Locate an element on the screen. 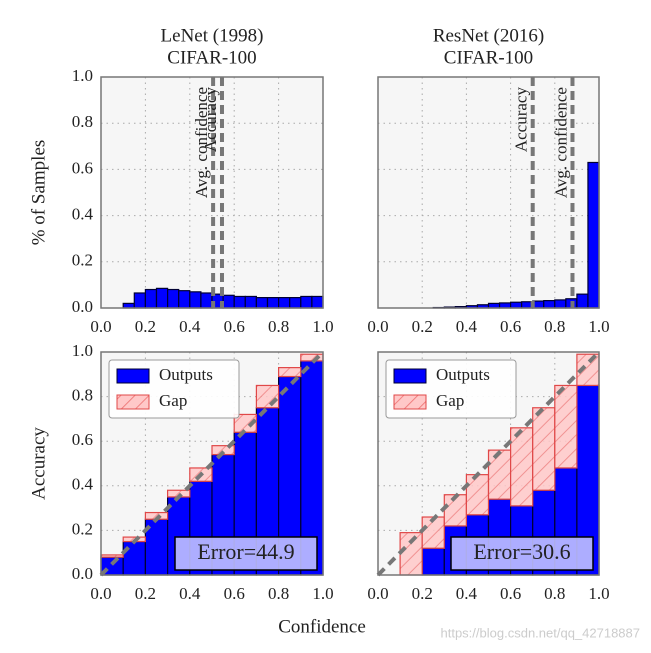  annotation: Error=44.9 is located at coordinates (245, 551).